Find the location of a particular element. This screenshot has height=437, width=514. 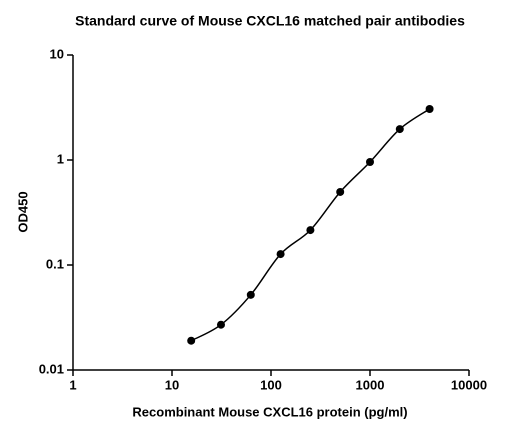

x-tick-label: 1000 is located at coordinates (370, 384).